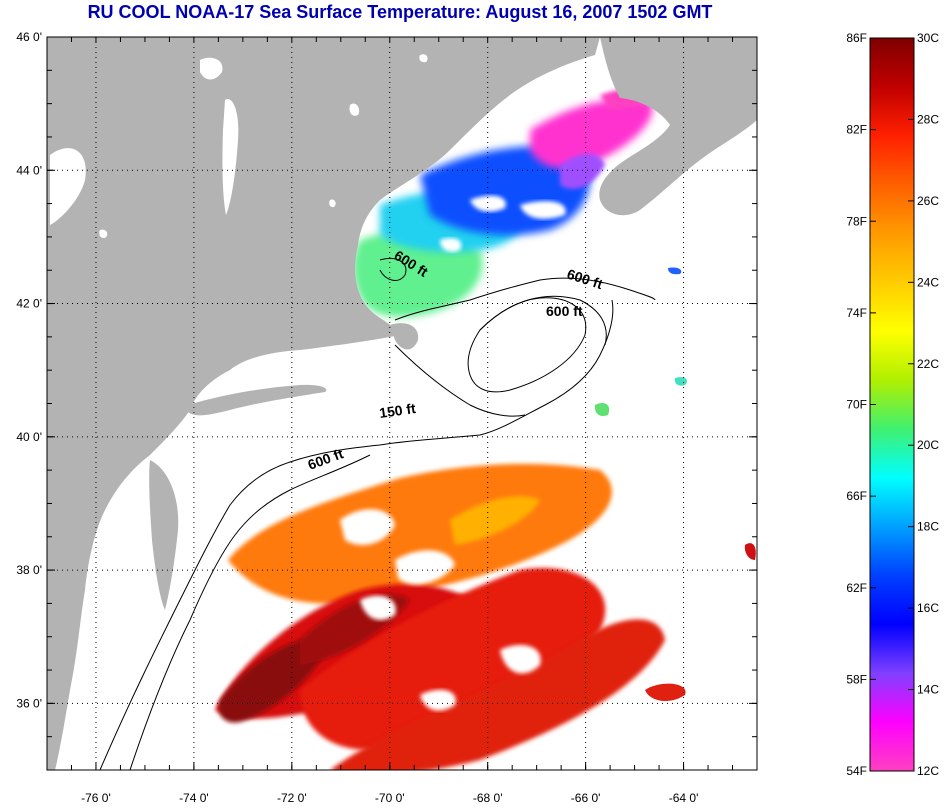  Describe the element at coordinates (856, 313) in the screenshot. I see `colorbar-fahrenheit-label: 74F` at that location.